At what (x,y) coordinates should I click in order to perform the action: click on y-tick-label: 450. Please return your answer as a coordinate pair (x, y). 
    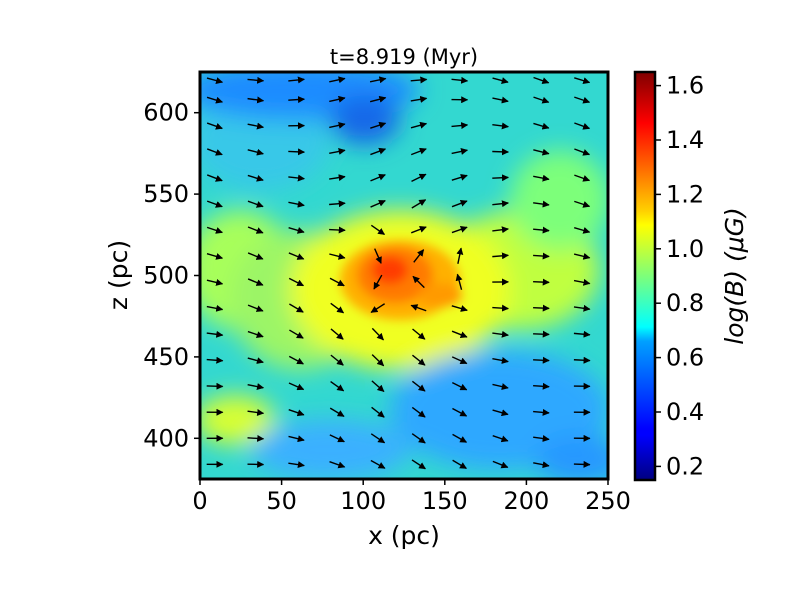
    Looking at the image, I should click on (166, 357).